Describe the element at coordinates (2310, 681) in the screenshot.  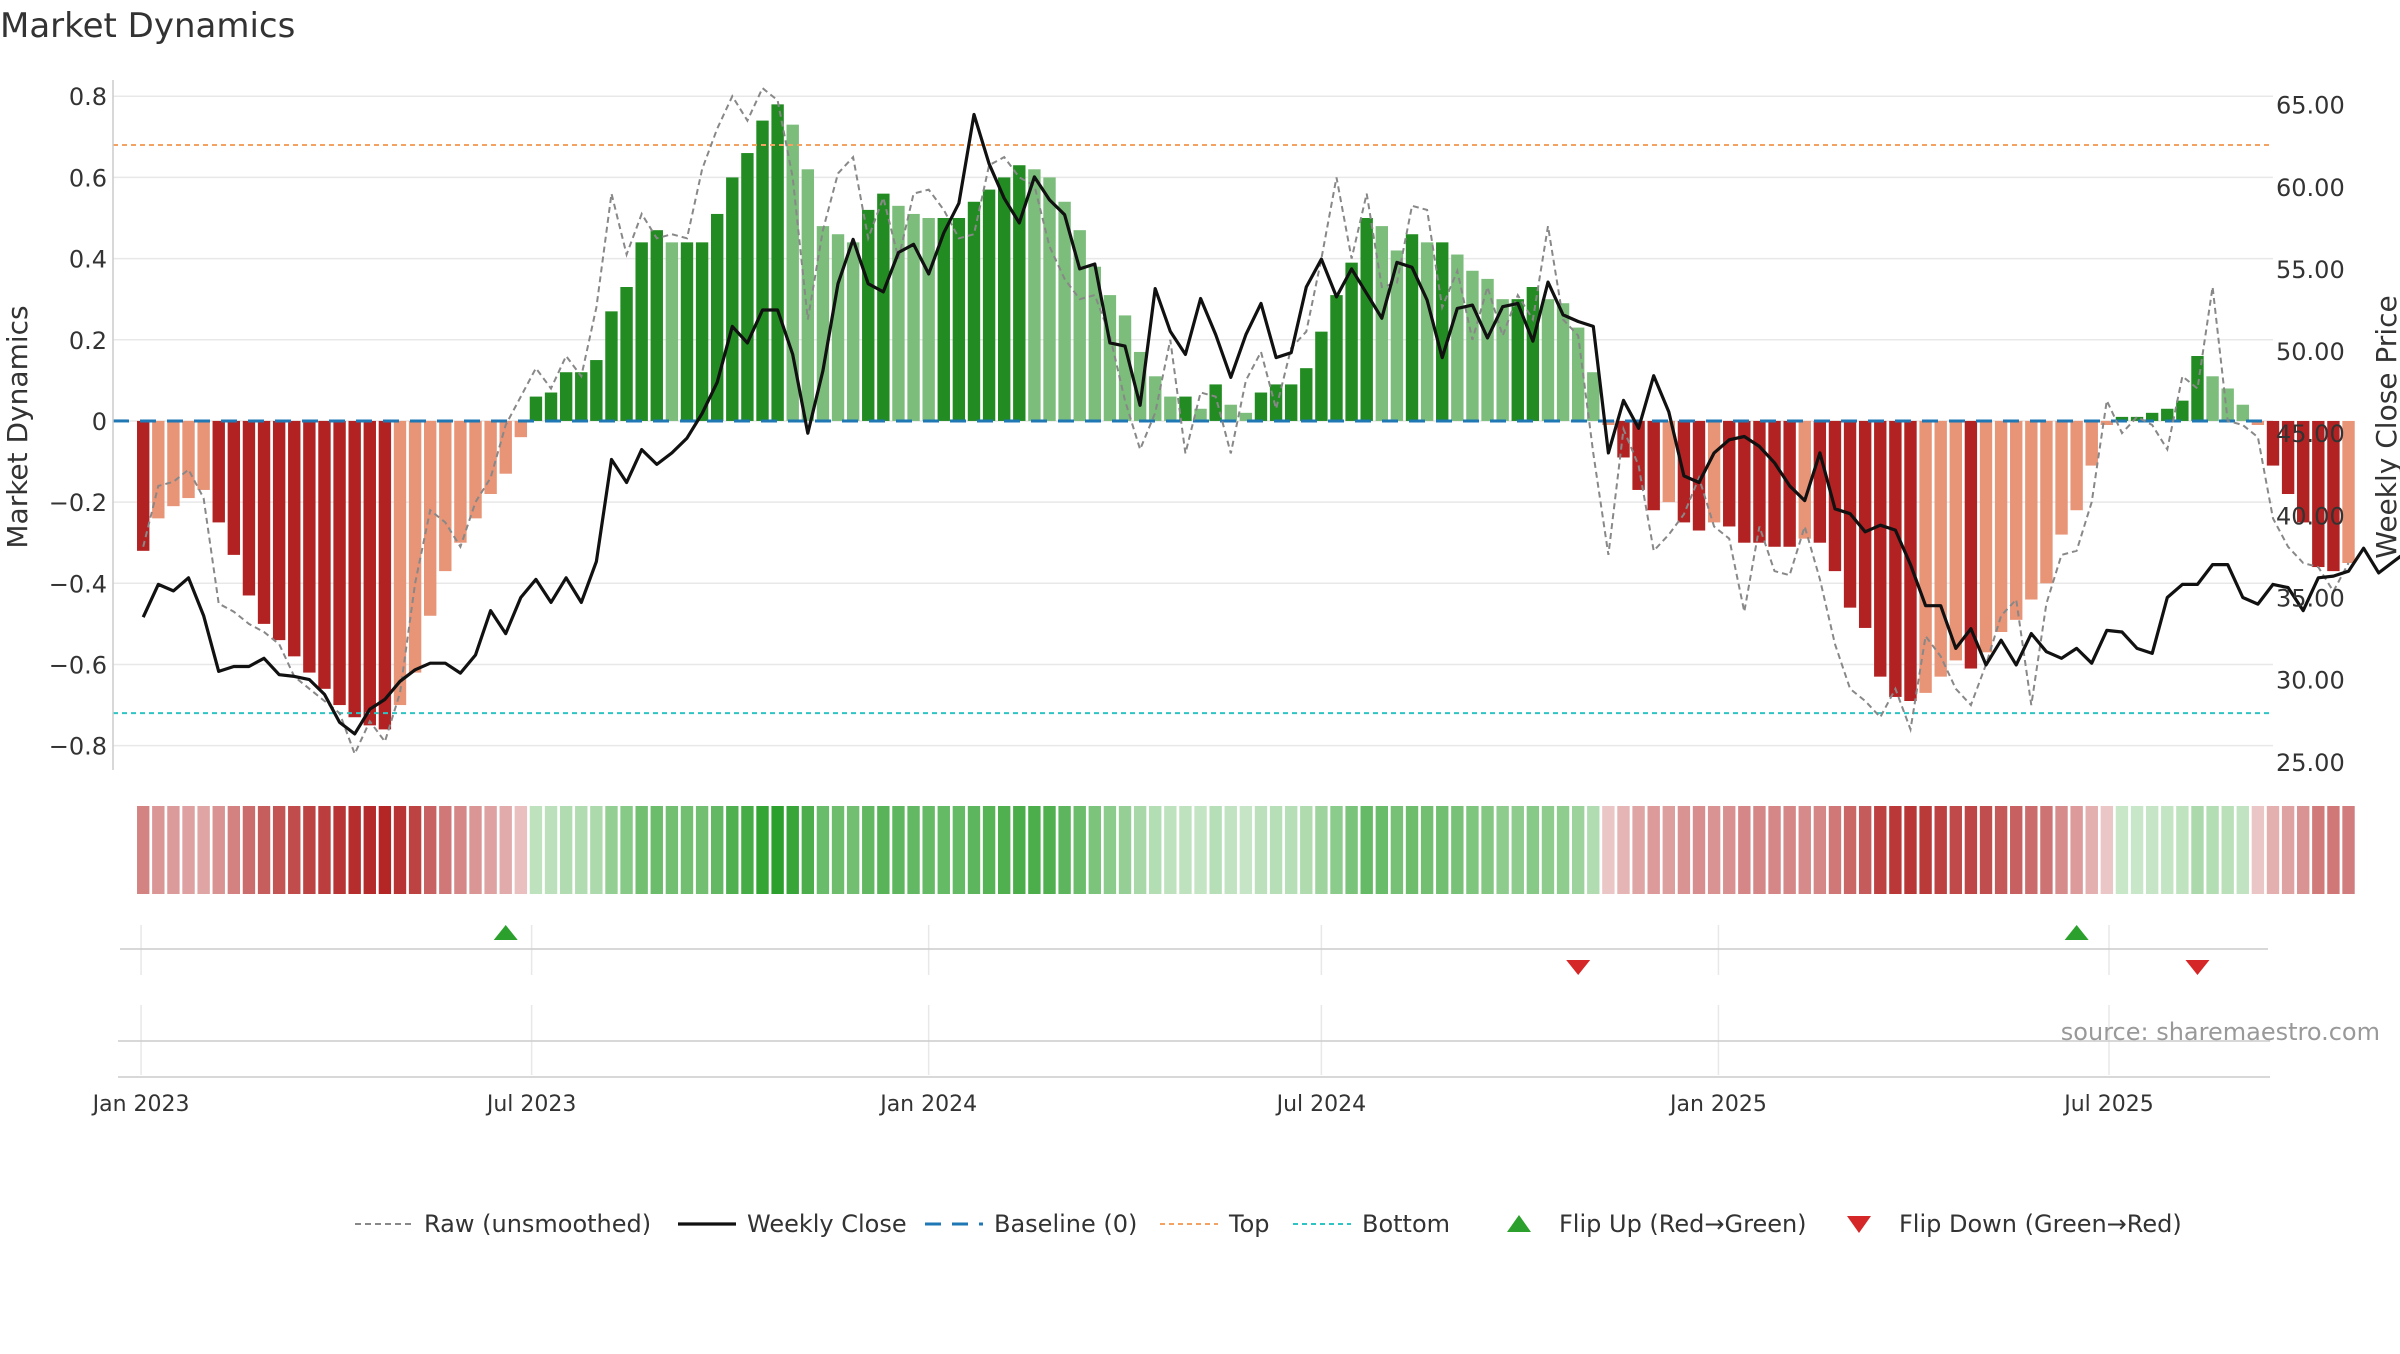
I see `y-tick-right: 30.00` at that location.